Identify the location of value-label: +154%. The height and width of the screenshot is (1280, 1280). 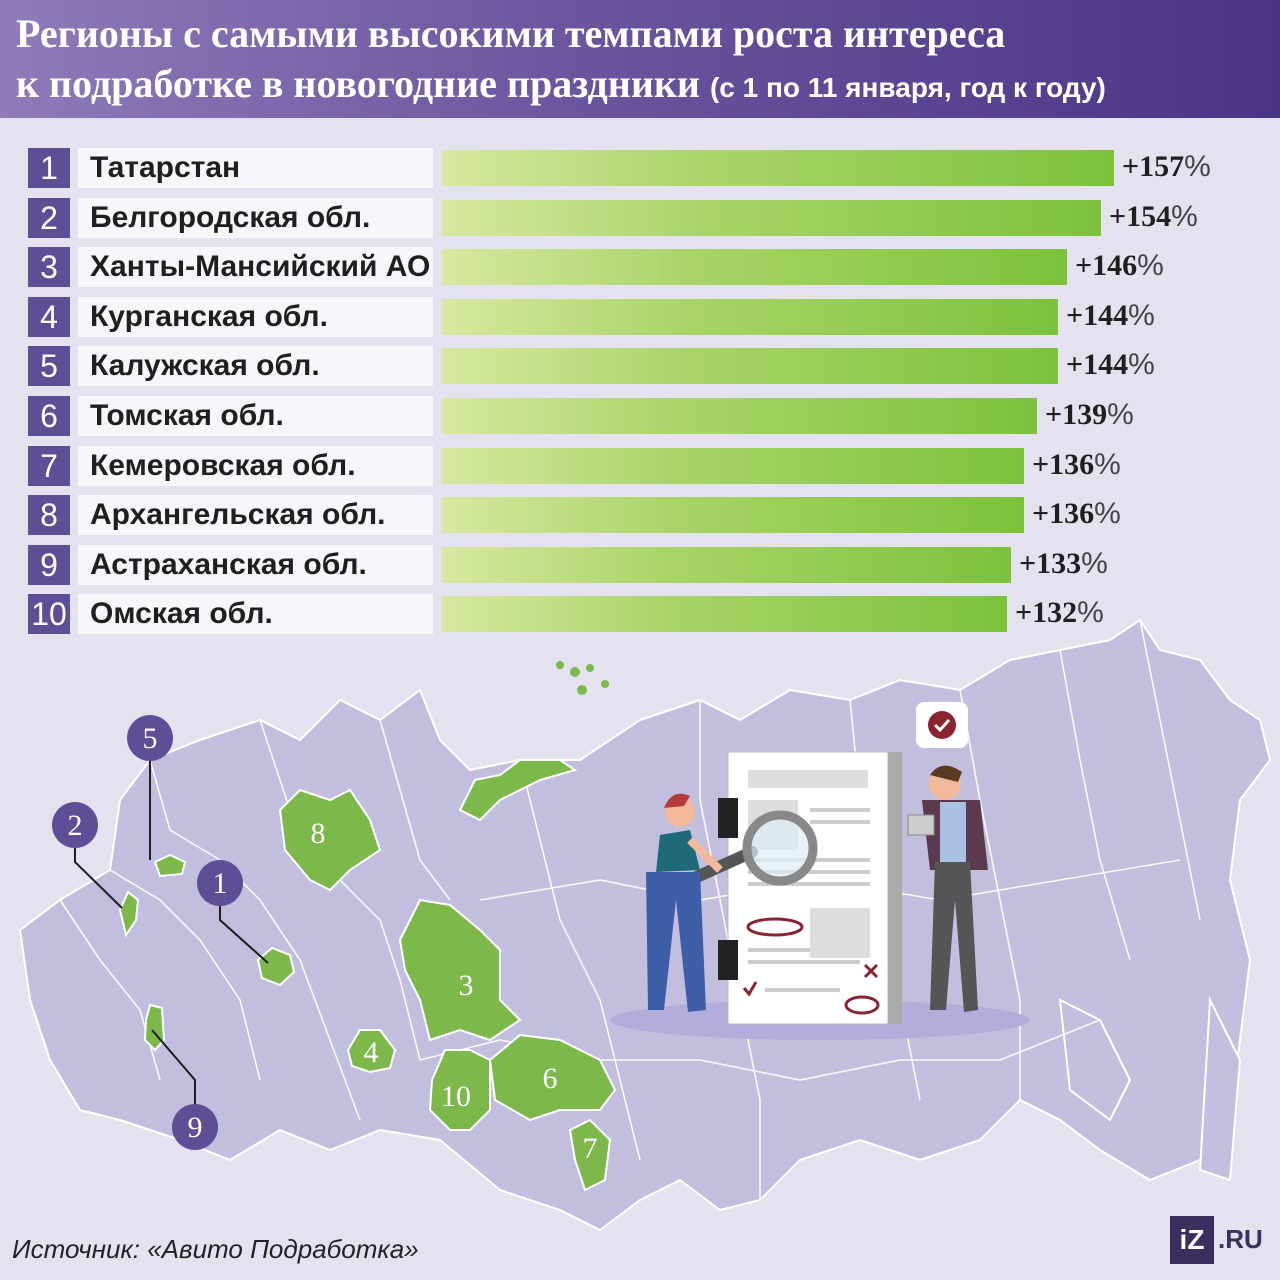
(1153, 217).